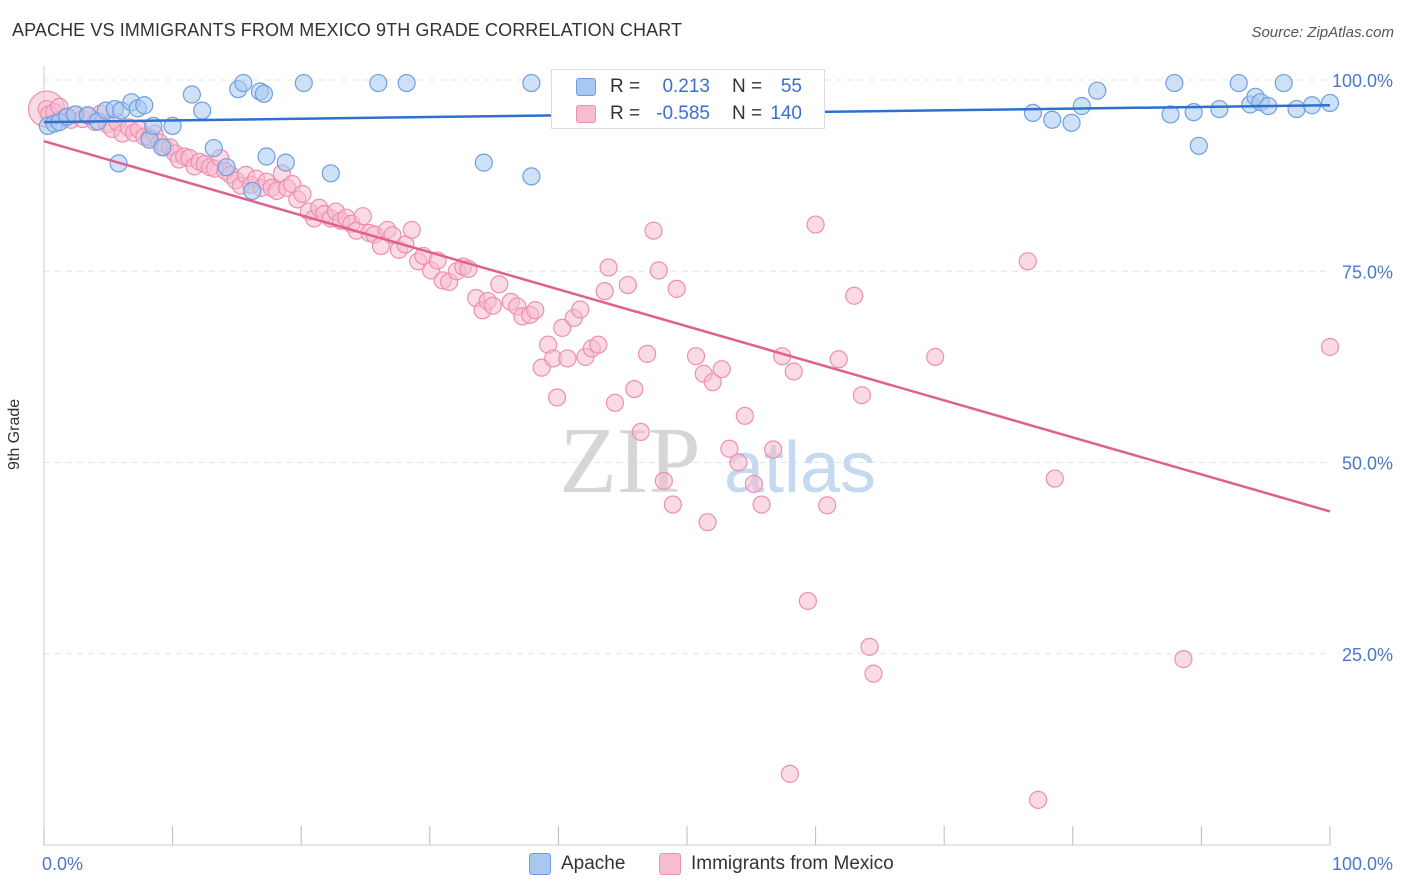  What do you see at coordinates (1322, 32) in the screenshot?
I see `source-credit: Source: ZipAtlas.com` at bounding box center [1322, 32].